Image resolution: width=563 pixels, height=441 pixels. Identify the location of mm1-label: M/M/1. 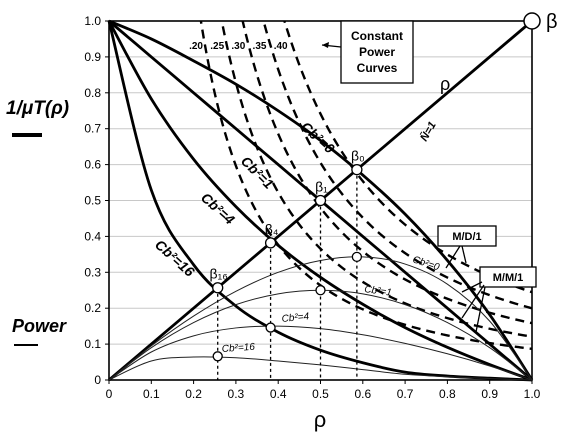
(508, 278).